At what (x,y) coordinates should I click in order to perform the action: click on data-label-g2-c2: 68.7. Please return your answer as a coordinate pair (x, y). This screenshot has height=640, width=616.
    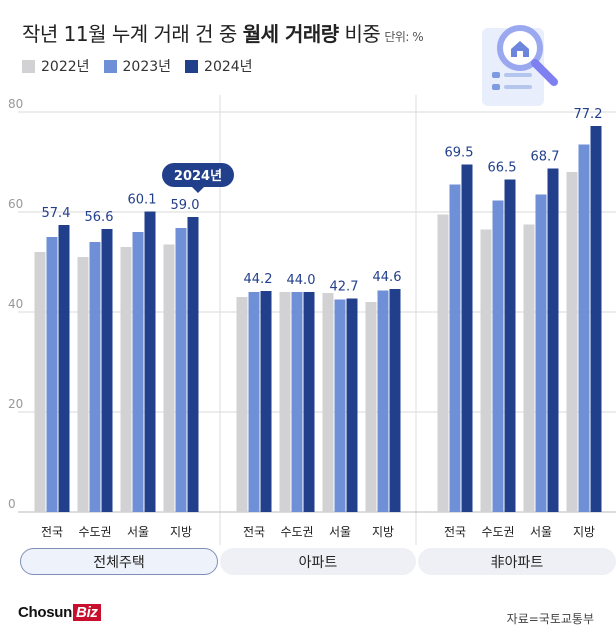
    Looking at the image, I should click on (545, 157).